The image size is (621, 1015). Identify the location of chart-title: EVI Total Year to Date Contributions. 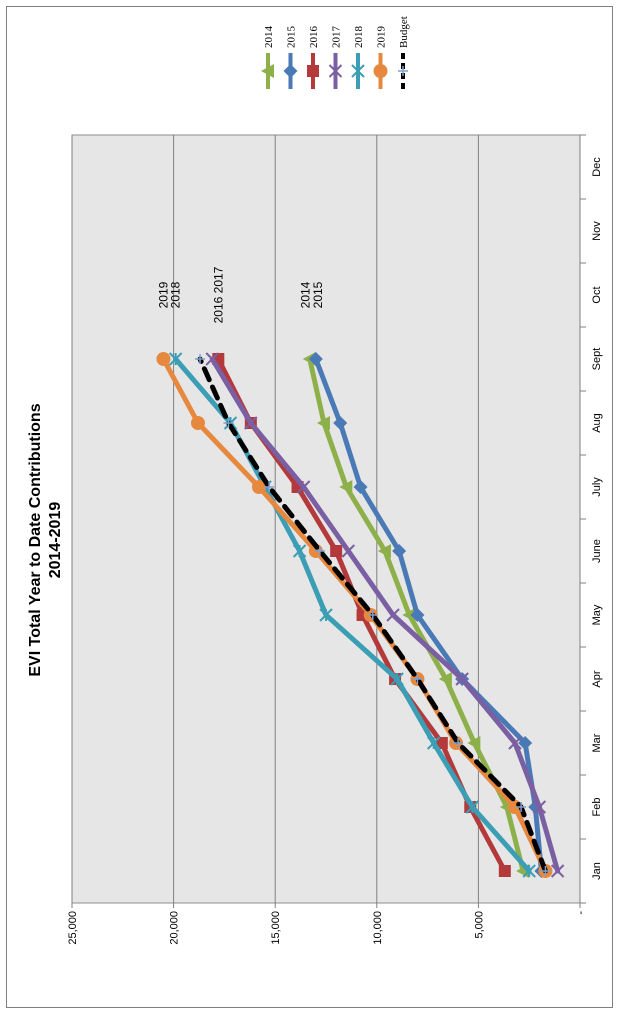
(35, 539).